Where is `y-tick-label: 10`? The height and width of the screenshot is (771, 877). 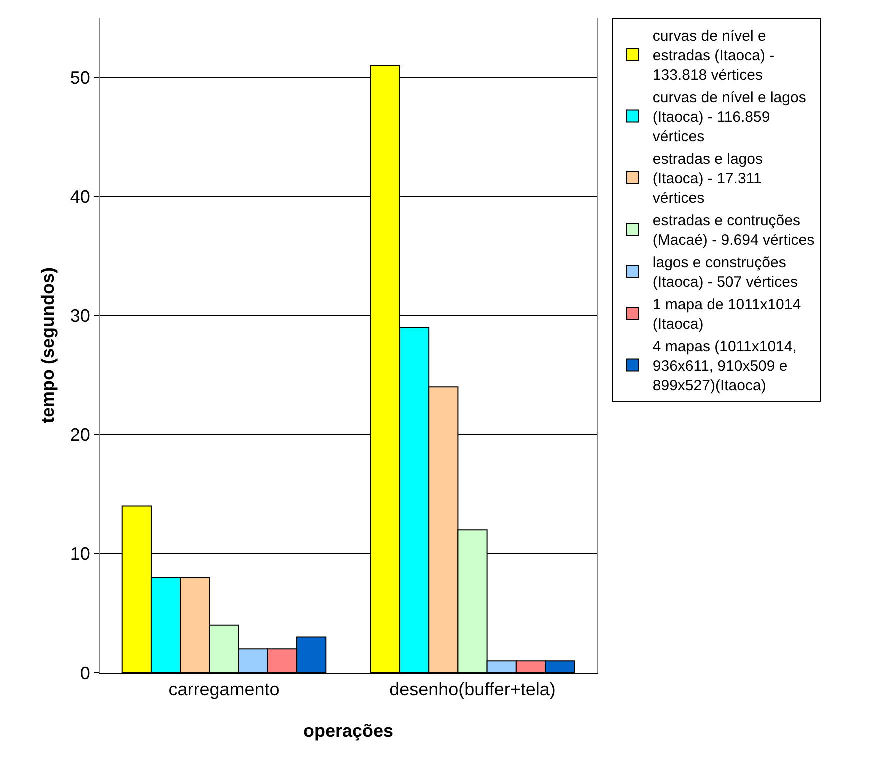 y-tick-label: 10 is located at coordinates (80, 554).